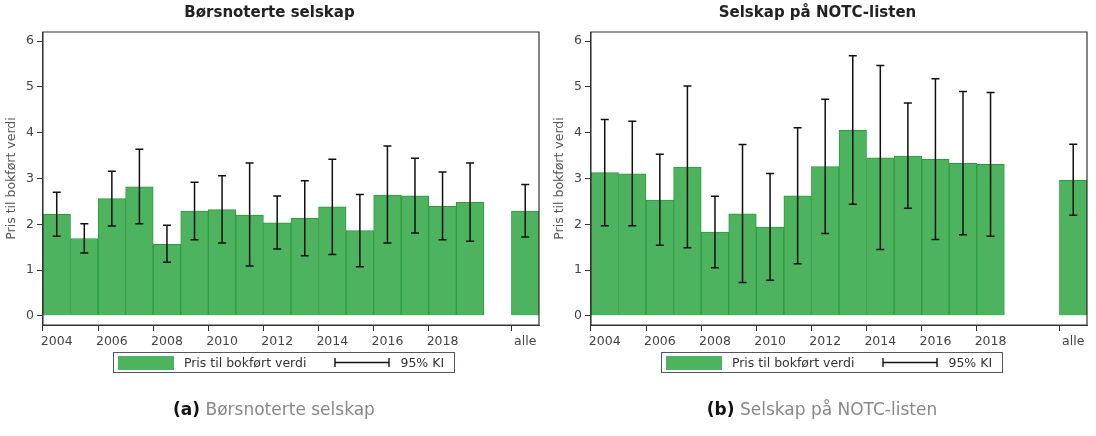 The width and height of the screenshot is (1096, 436). I want to click on text: (b) Selskap på NOTC-listen, so click(822, 409).